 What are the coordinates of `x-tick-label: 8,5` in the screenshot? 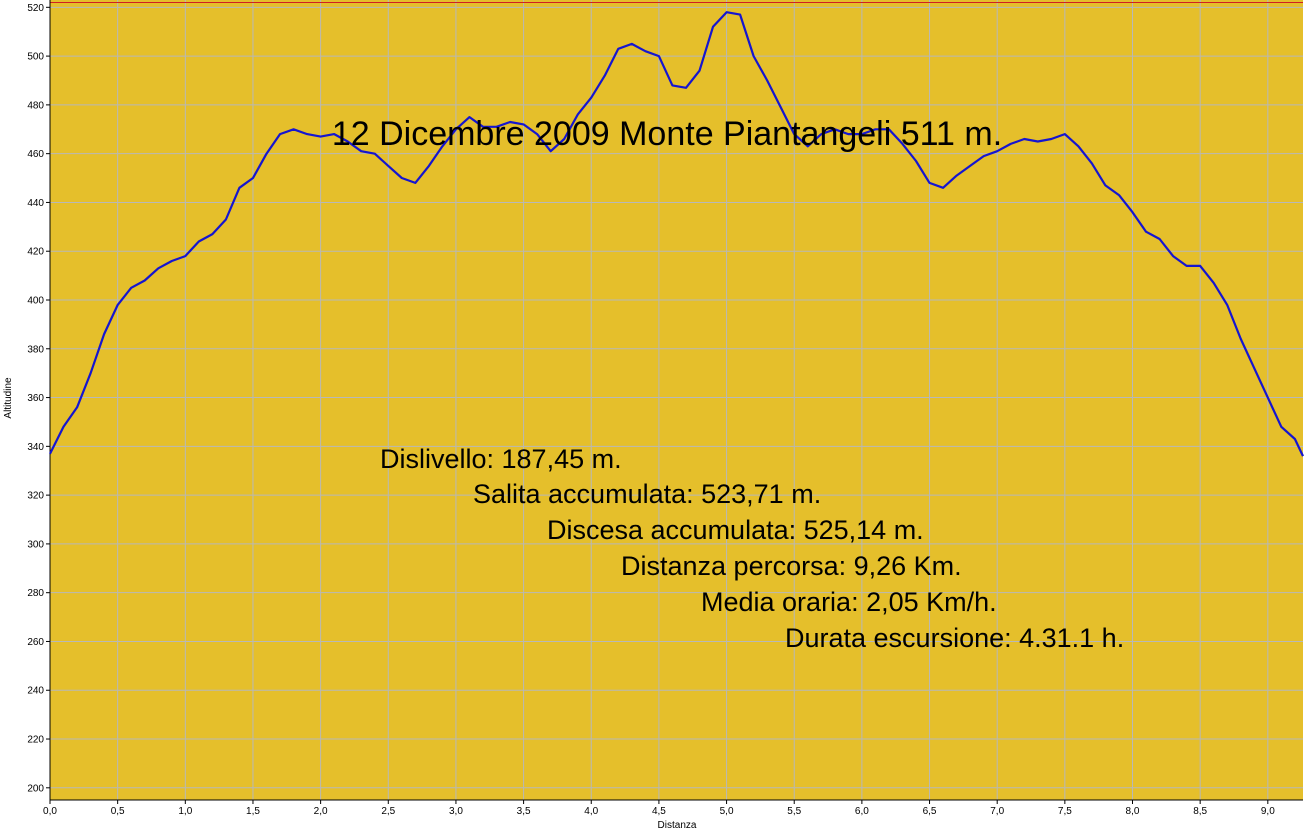 It's located at (1200, 811).